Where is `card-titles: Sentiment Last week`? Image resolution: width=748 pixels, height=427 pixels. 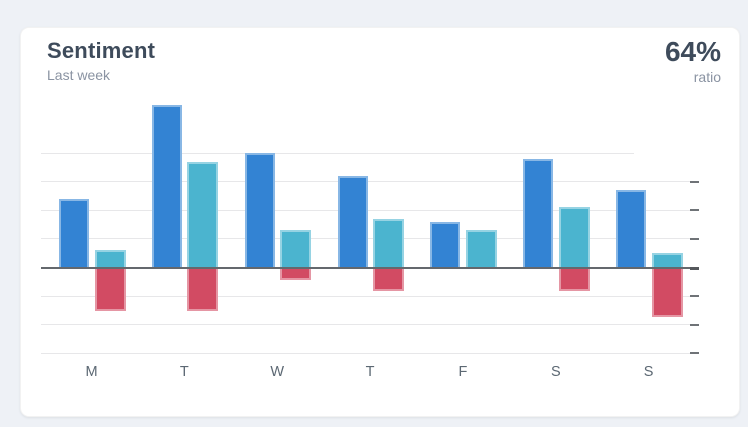 card-titles: Sentiment Last week is located at coordinates (101, 59).